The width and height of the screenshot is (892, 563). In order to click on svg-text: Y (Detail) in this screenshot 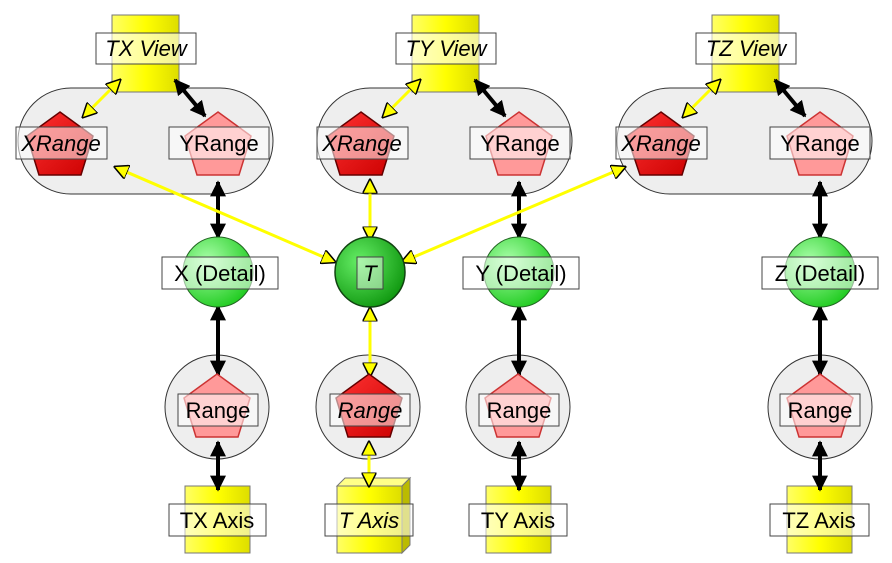, I will do `click(520, 273)`.